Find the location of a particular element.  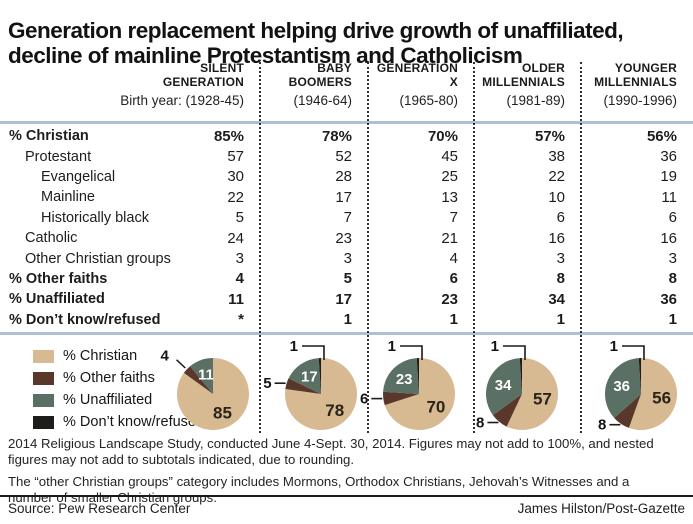

pie-label-unaffiliated: 23 is located at coordinates (404, 379).